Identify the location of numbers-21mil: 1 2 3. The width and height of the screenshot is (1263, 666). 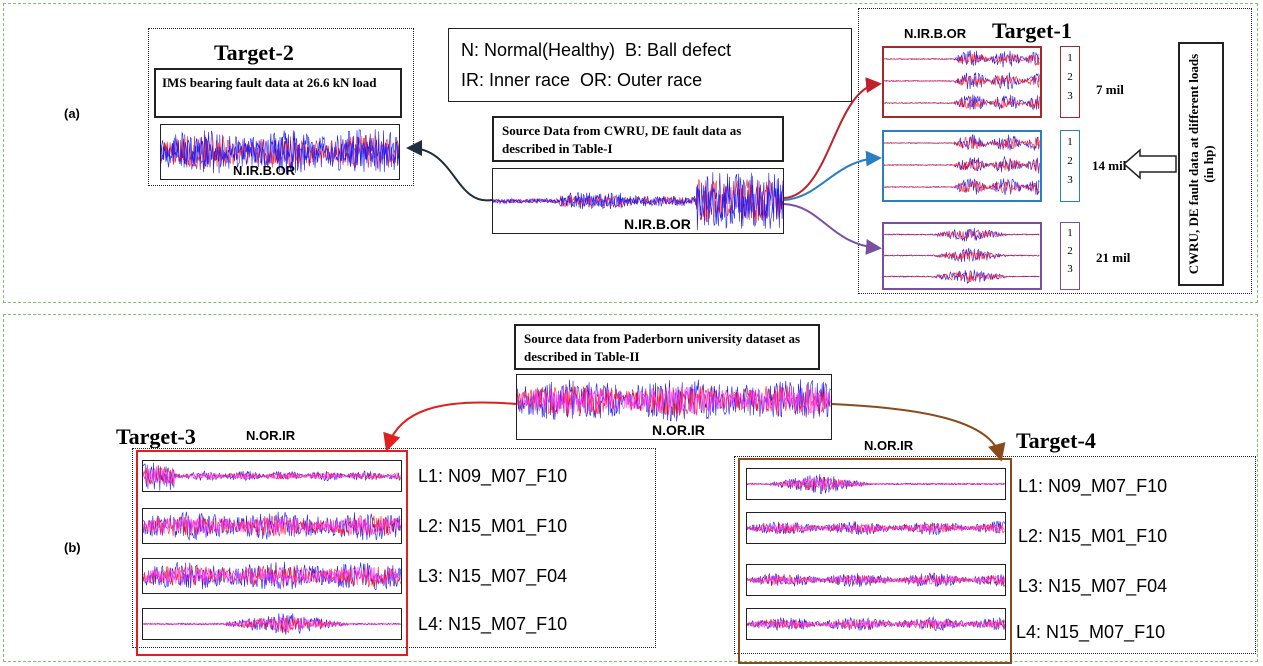
(1070, 256).